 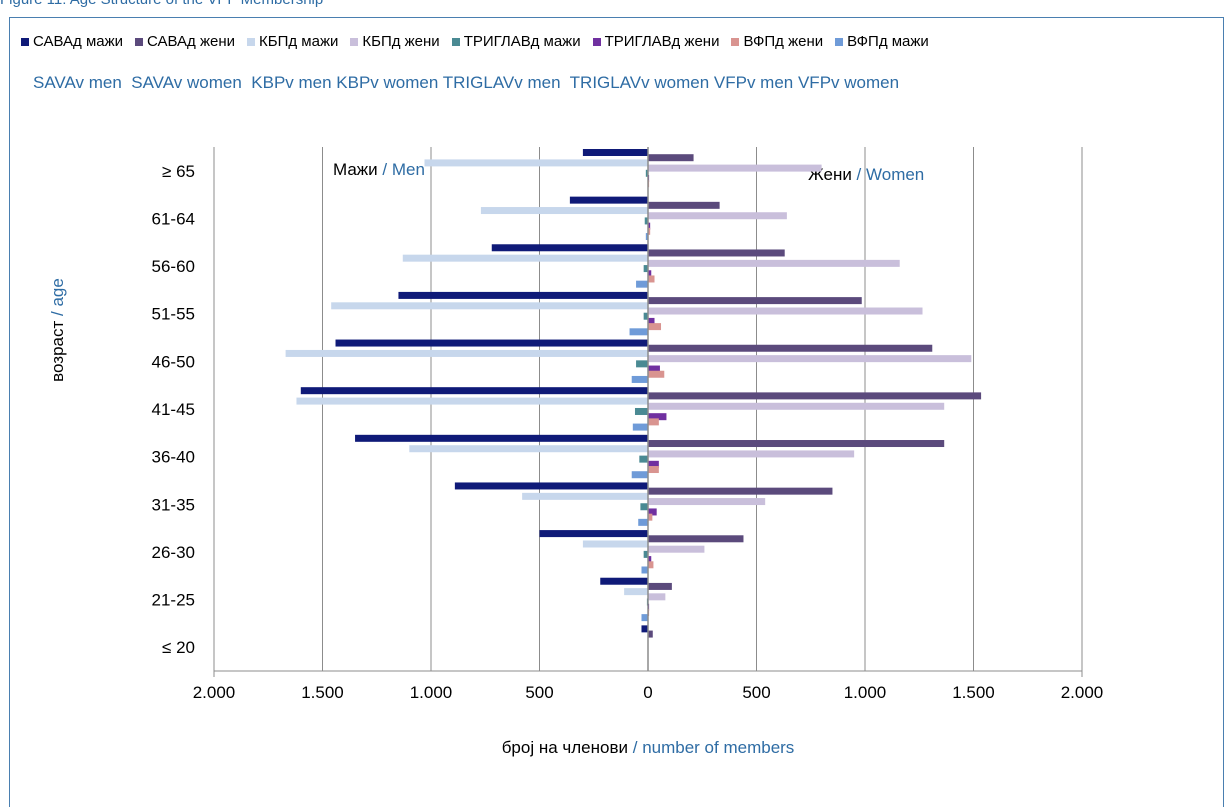 What do you see at coordinates (648, 748) in the screenshot?
I see `x-axis-label: број на членови / number of members` at bounding box center [648, 748].